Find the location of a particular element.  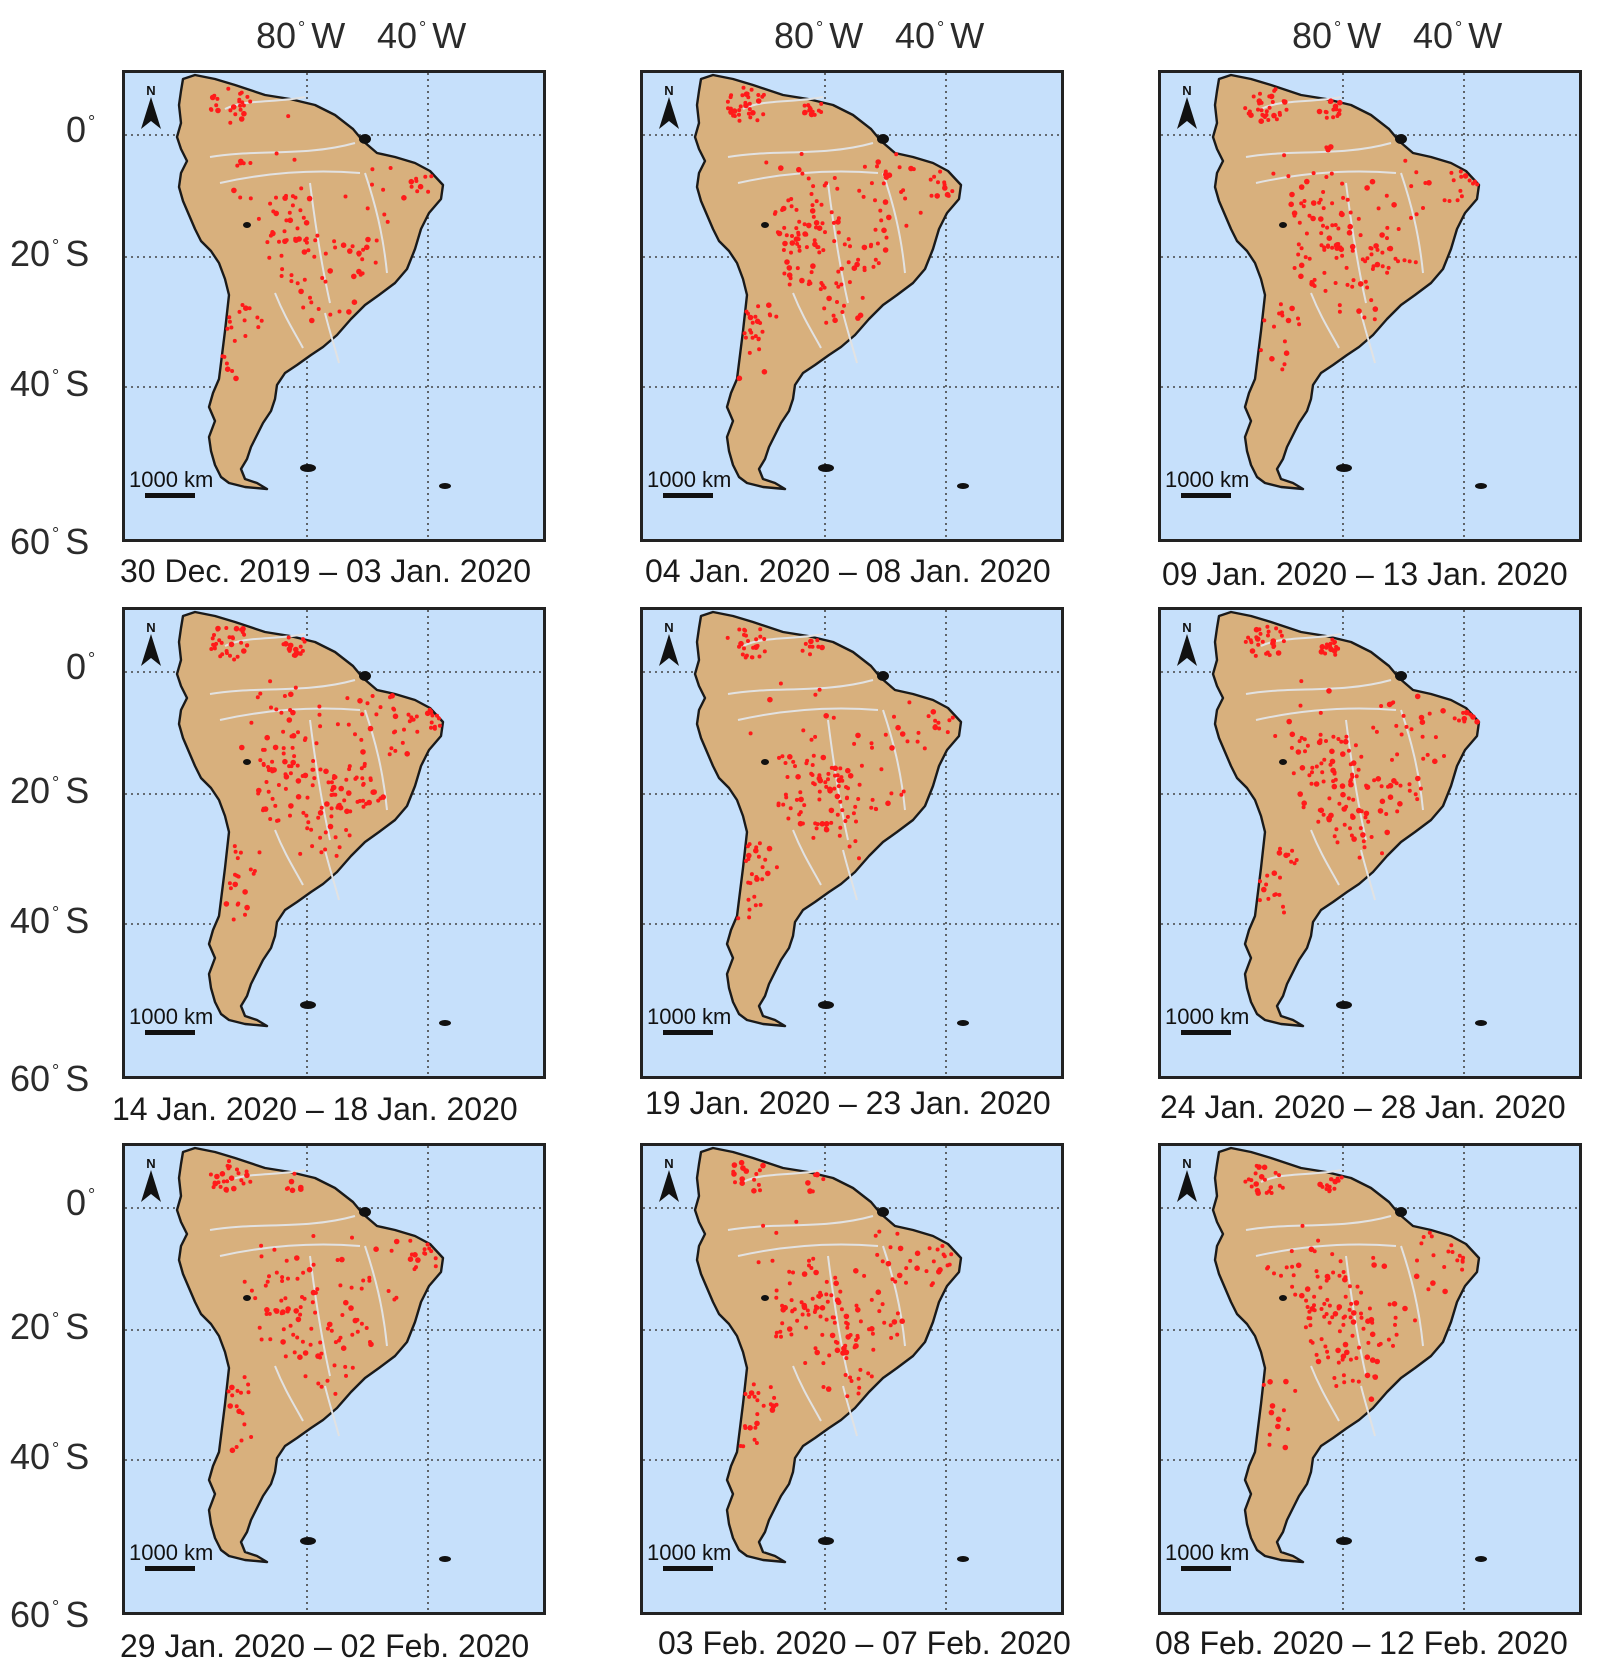

latitude-label: 40 ° S is located at coordinates (49, 384).